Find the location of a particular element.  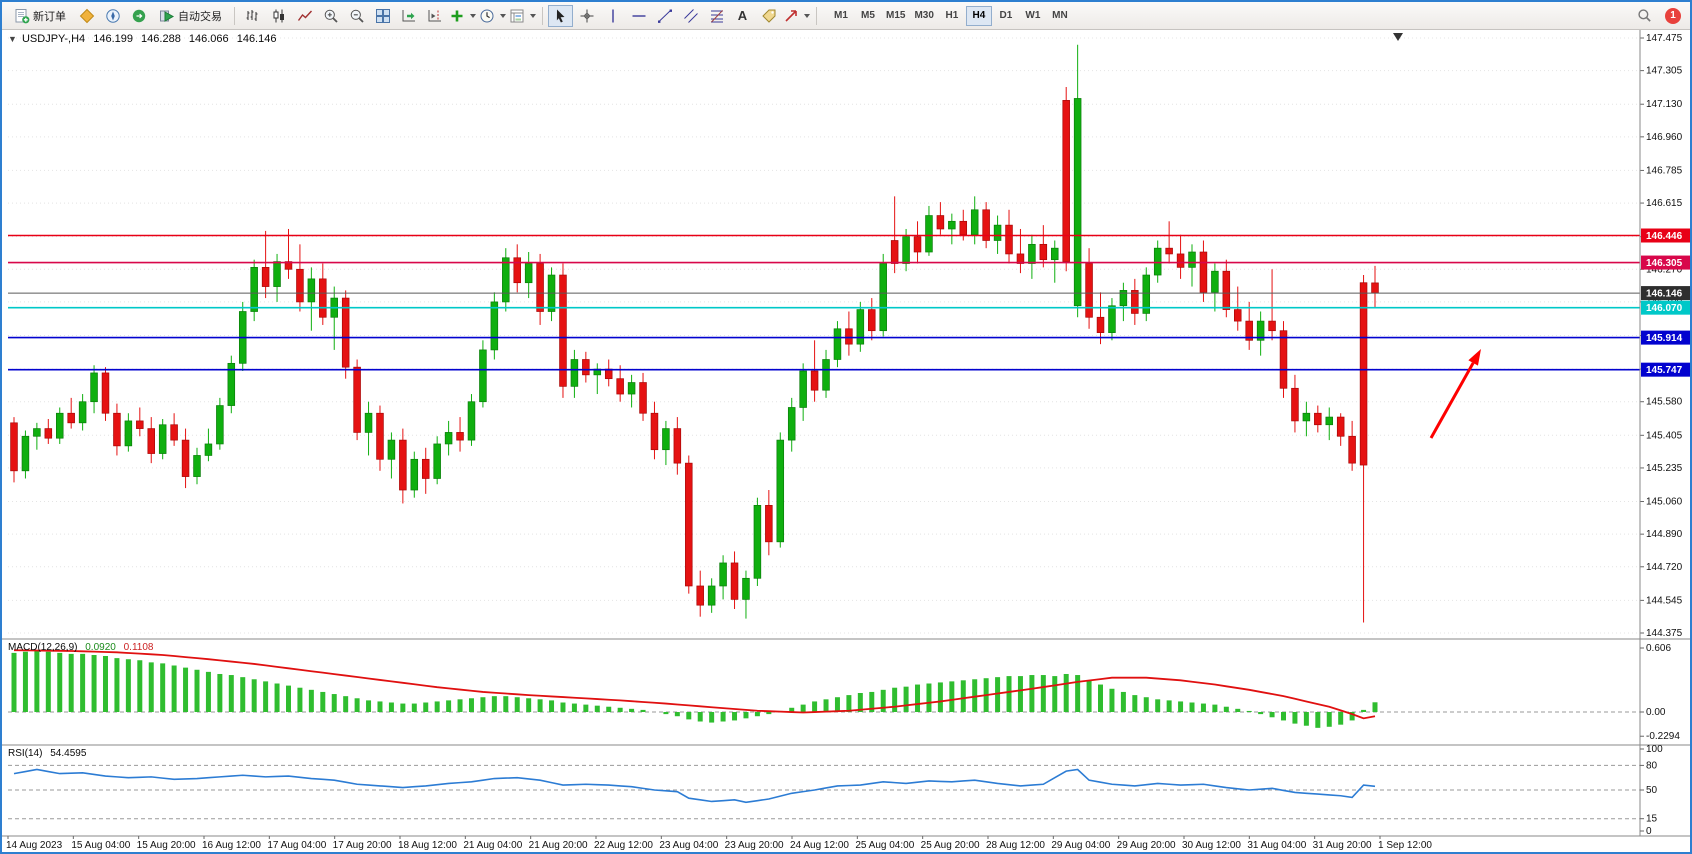

notification-badge: 1 is located at coordinates (1673, 15).